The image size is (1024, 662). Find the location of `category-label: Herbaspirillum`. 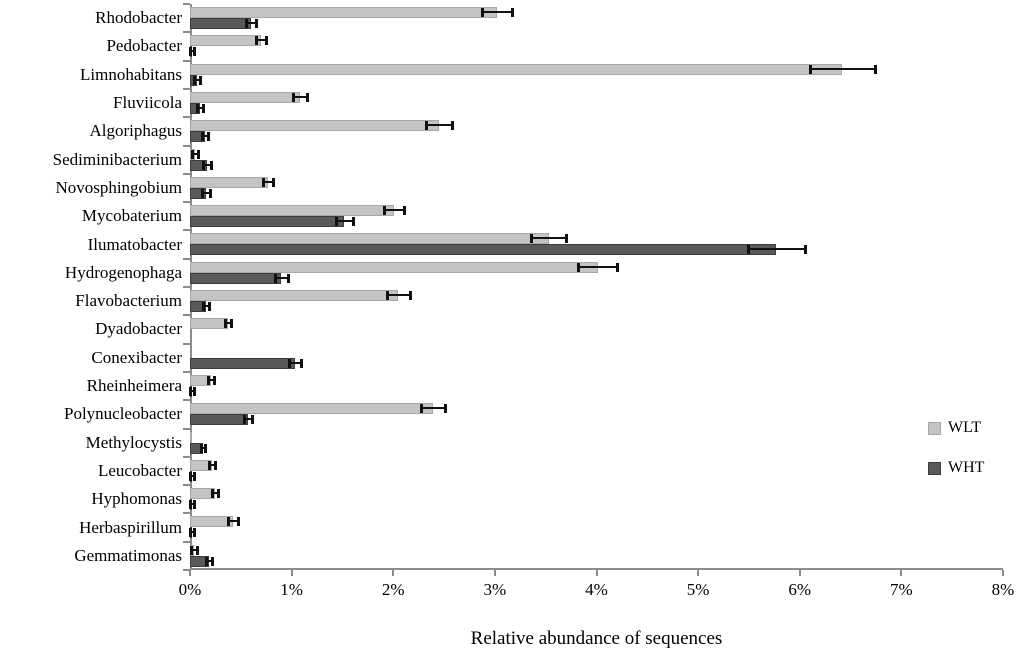

category-label: Herbaspirillum is located at coordinates (130, 527).